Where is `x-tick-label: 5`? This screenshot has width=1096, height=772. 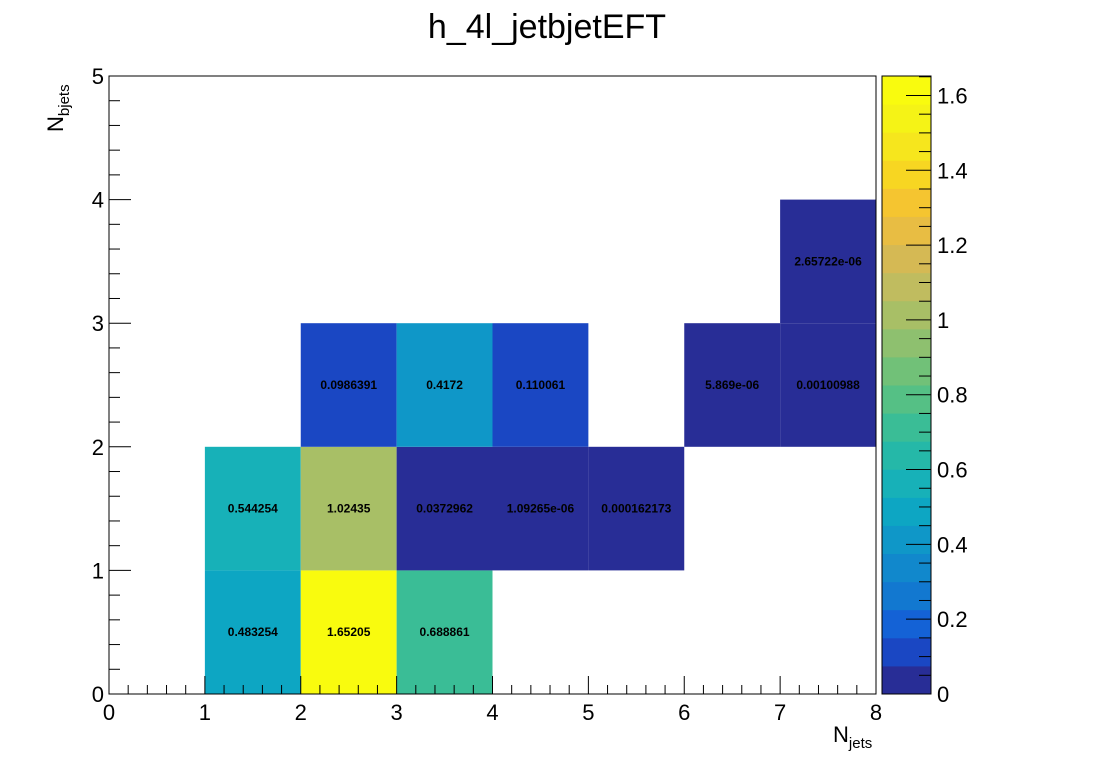
x-tick-label: 5 is located at coordinates (588, 712).